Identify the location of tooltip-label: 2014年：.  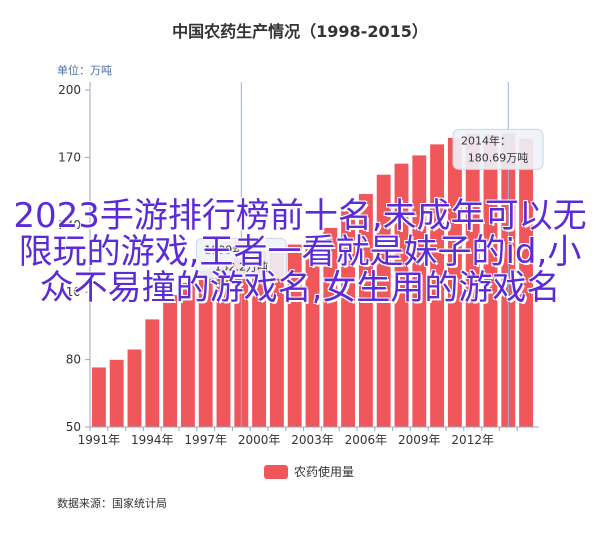
(486, 140).